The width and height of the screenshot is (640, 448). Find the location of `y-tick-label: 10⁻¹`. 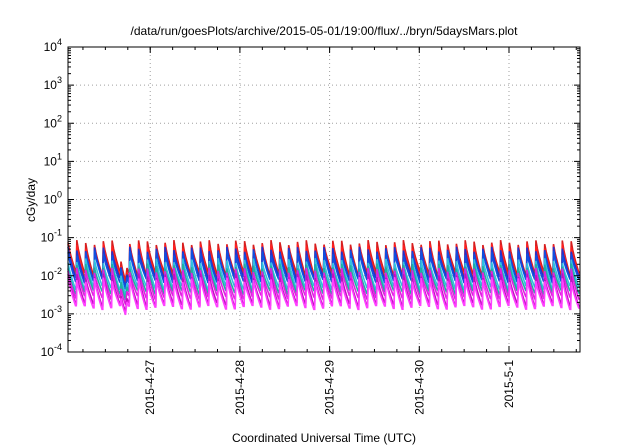

y-tick-label: 10⁻¹ is located at coordinates (51, 236).